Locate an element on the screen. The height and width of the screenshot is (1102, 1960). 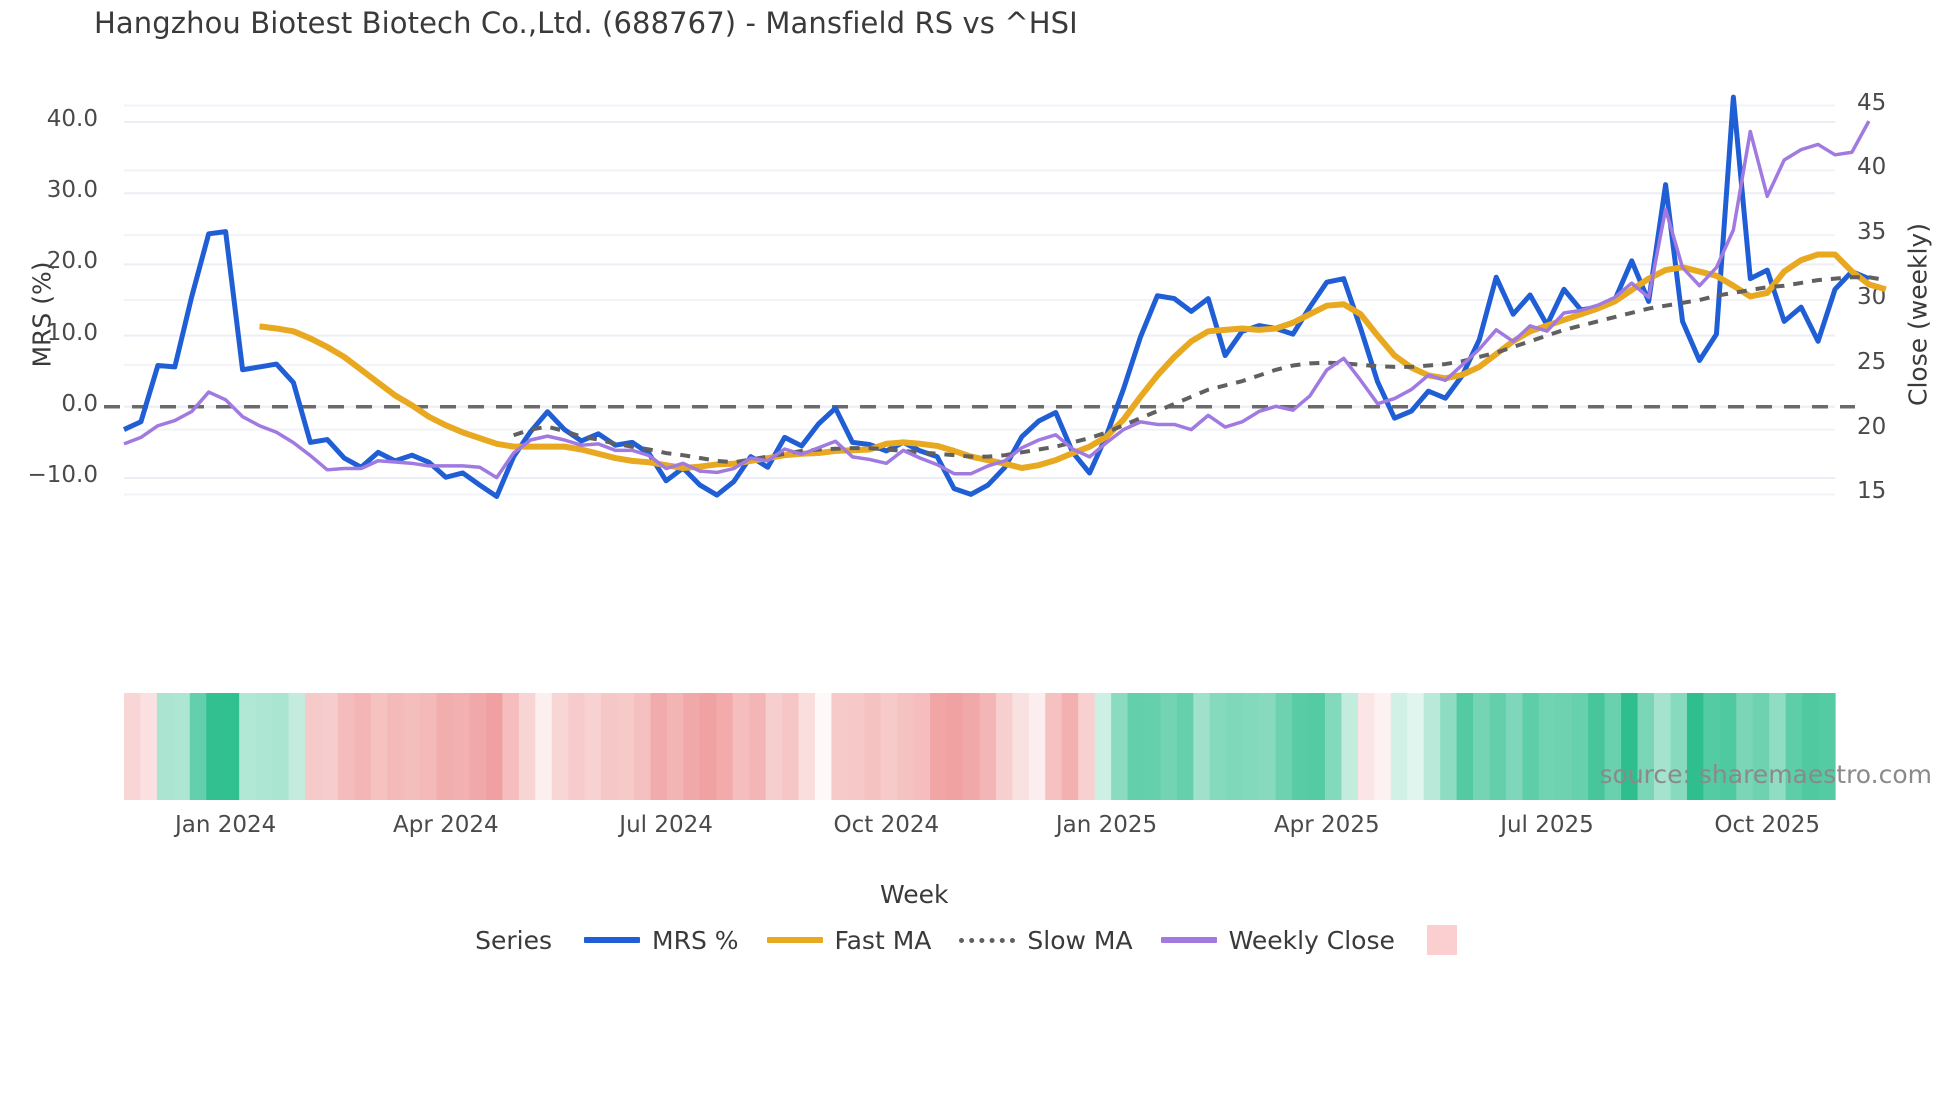
chart-legend: Series MRS % Fast MA Slow MA Weekly Close is located at coordinates (980, 940).